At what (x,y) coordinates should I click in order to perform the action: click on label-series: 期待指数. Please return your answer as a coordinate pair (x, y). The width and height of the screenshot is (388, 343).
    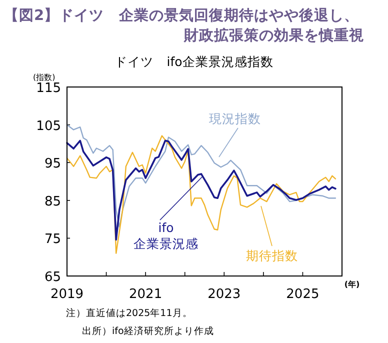
    Looking at the image, I should click on (272, 234).